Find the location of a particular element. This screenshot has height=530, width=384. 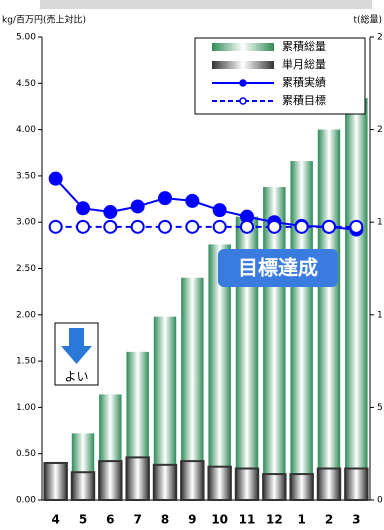

x-tick-label: 9 is located at coordinates (192, 520).